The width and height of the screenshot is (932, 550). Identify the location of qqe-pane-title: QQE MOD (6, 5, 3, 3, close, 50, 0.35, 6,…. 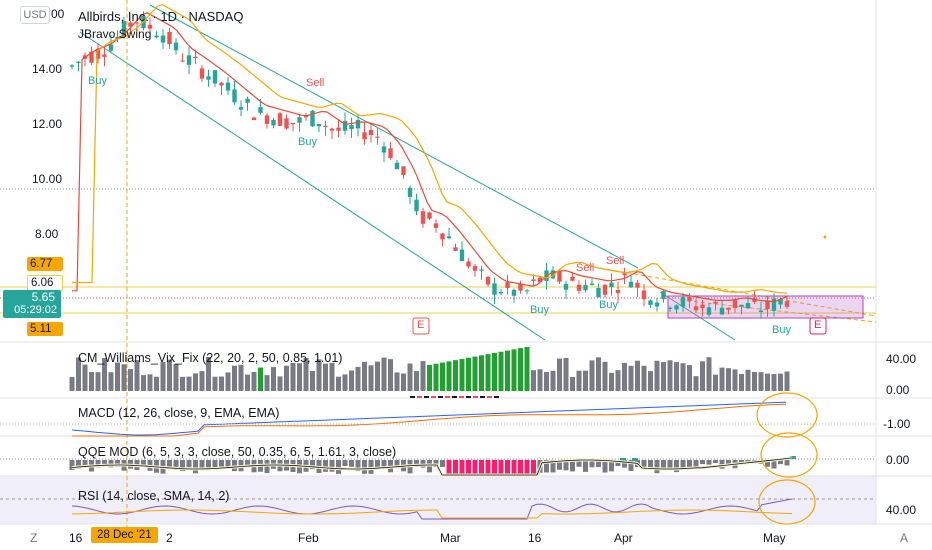
(237, 452).